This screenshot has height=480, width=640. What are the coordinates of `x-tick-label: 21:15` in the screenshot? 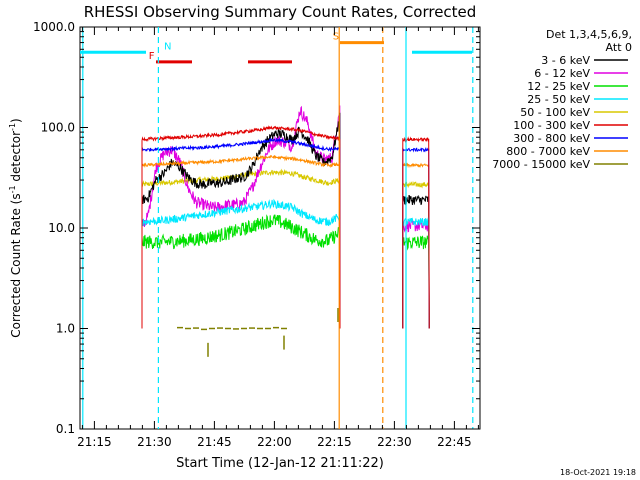 It's located at (94, 442).